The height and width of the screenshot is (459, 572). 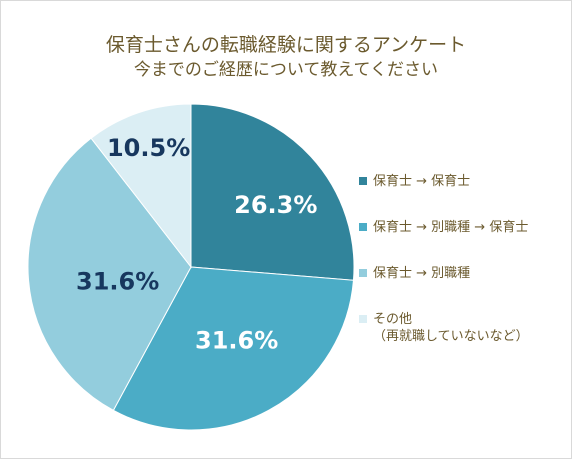 I want to click on slice-label-1: 26.3%, so click(x=275, y=205).